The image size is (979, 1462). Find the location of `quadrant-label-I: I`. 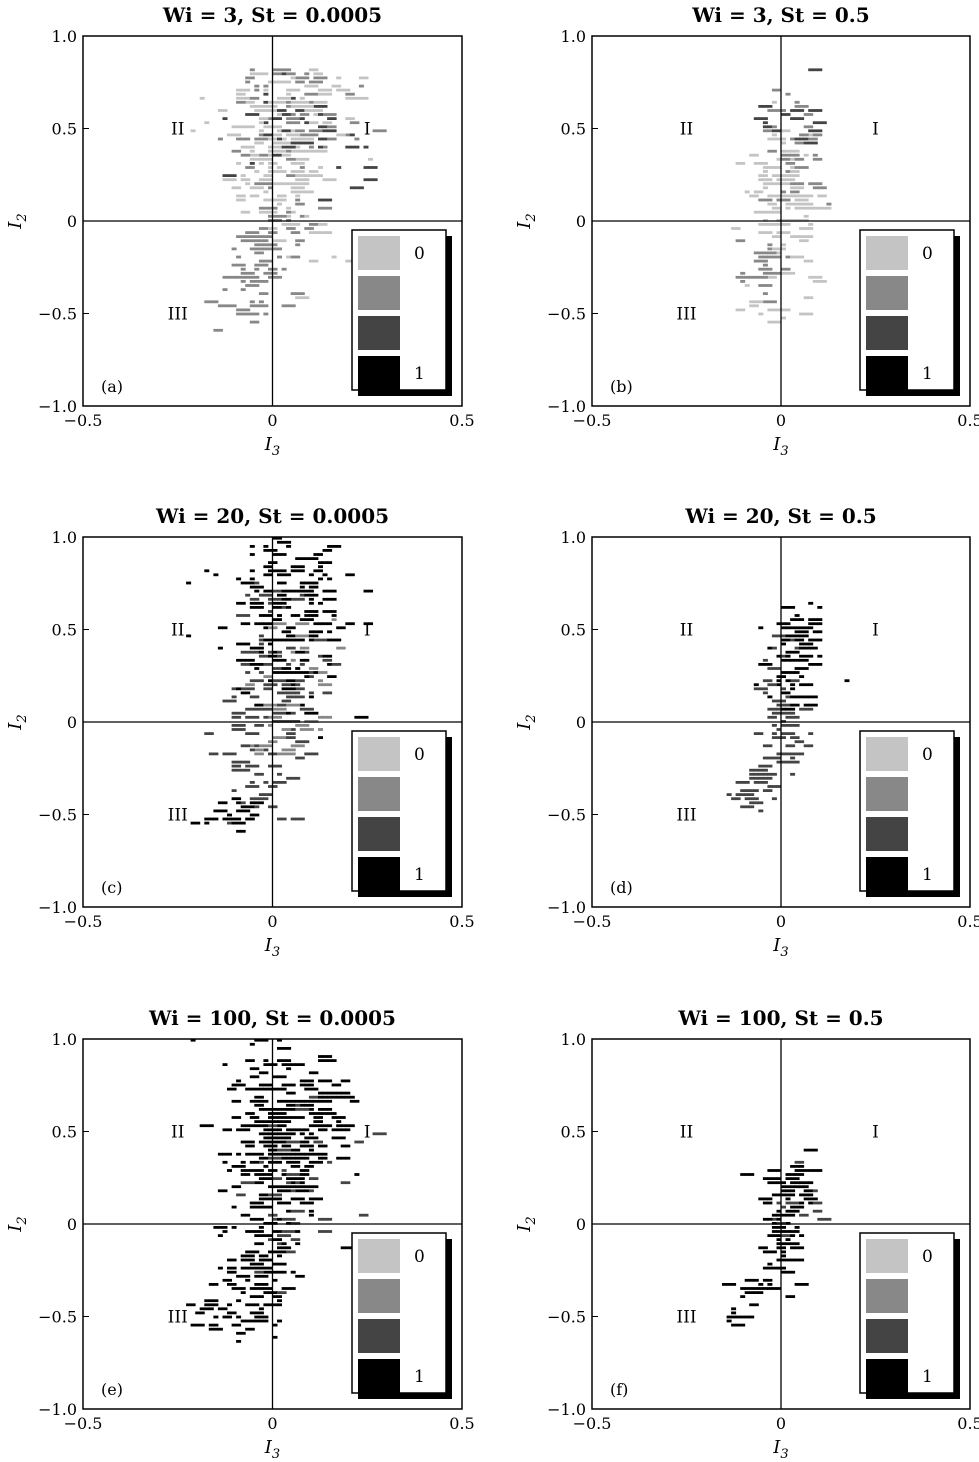

quadrant-label-I: I is located at coordinates (367, 130).